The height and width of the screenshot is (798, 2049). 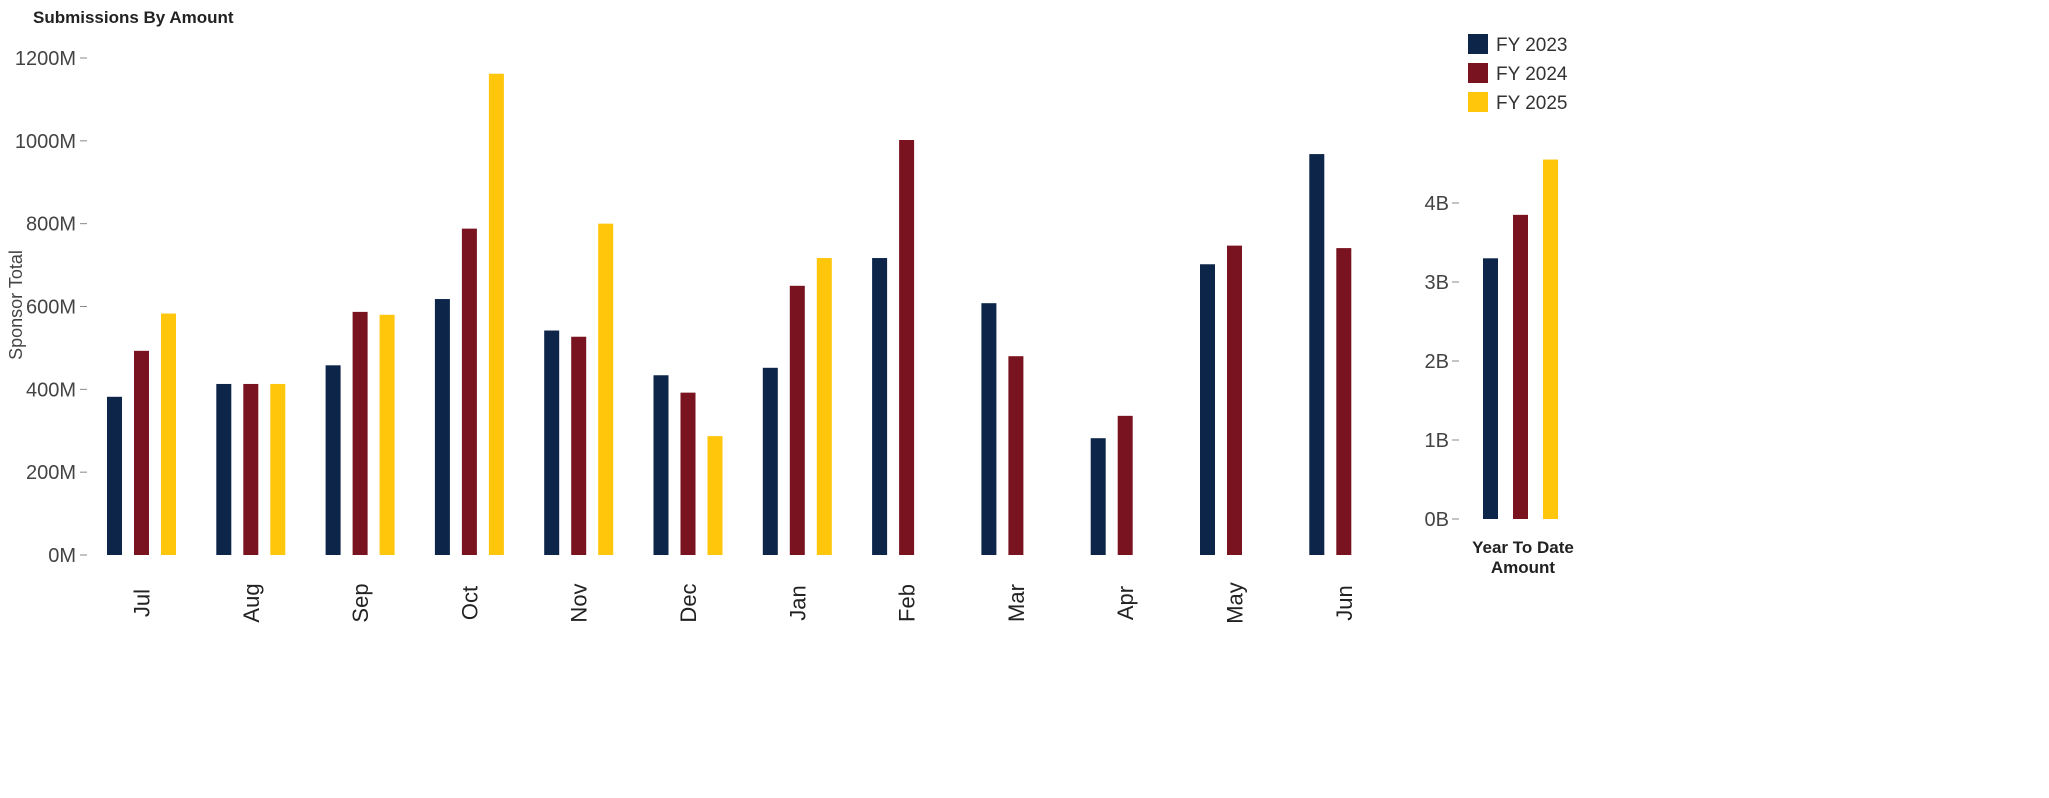 I want to click on bar-may-fy-2023, so click(x=1207, y=409).